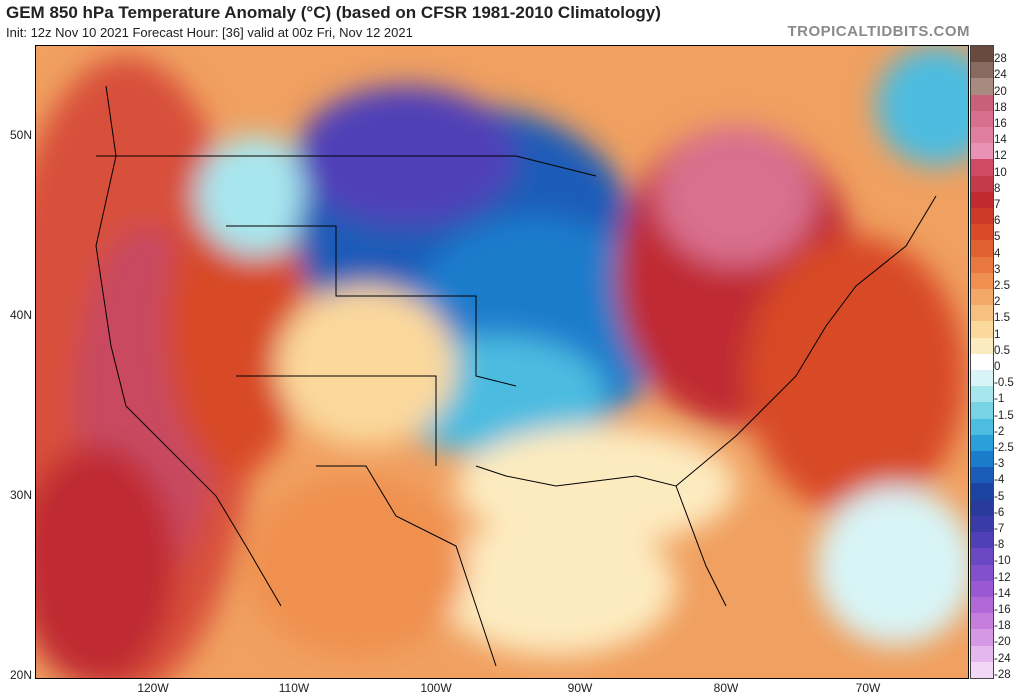  Describe the element at coordinates (1002, 318) in the screenshot. I see `colorbar-tick-label: 1.5` at that location.